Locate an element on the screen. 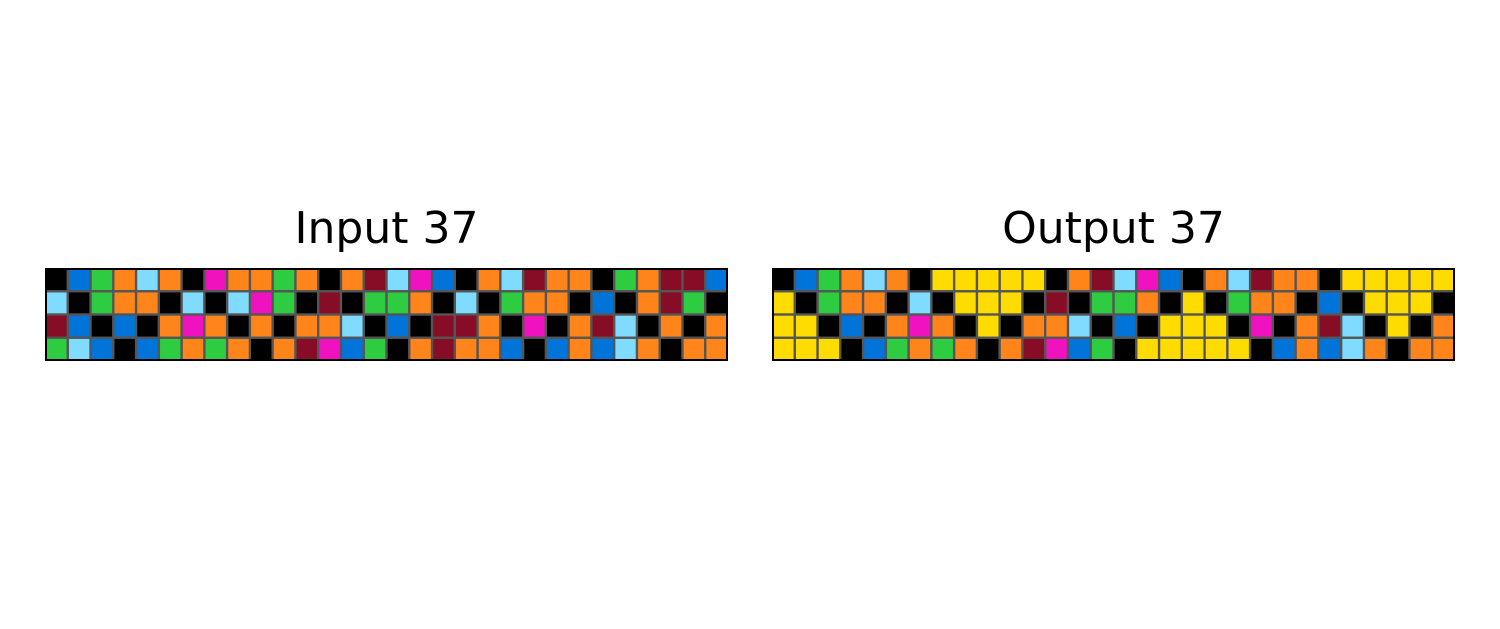 The height and width of the screenshot is (629, 1500). input-cell-r0-c12 is located at coordinates (329, 279).